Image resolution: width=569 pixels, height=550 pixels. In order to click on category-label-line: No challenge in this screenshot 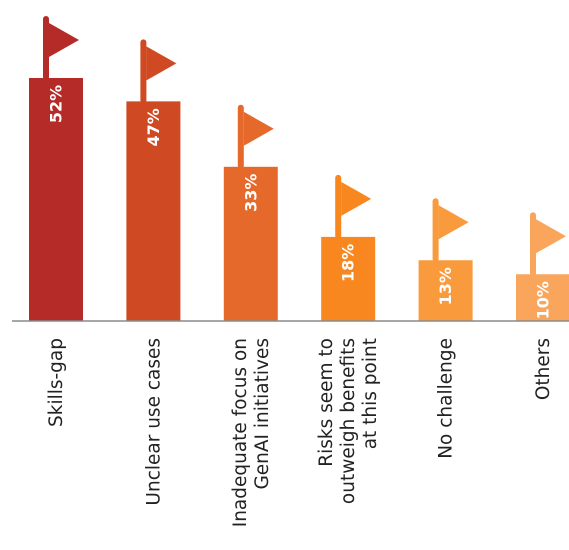, I will do `click(446, 398)`.